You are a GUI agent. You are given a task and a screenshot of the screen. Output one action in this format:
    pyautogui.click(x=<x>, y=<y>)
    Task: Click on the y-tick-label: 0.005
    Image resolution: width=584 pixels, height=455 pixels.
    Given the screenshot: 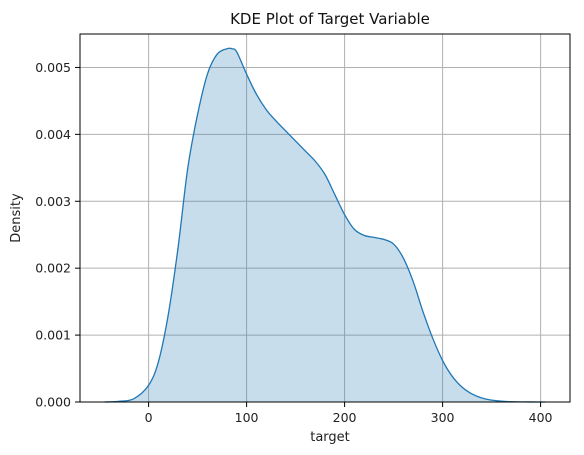 What is the action you would take?
    pyautogui.click(x=53, y=67)
    